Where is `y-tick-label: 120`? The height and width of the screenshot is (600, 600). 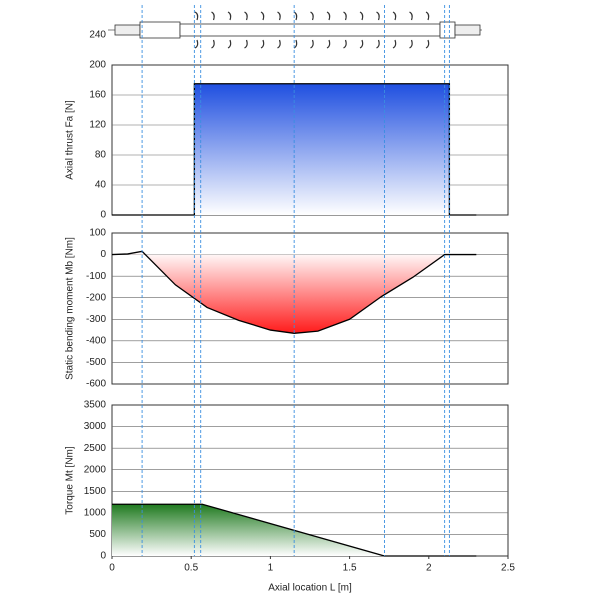 y-tick-label: 120 is located at coordinates (97, 125).